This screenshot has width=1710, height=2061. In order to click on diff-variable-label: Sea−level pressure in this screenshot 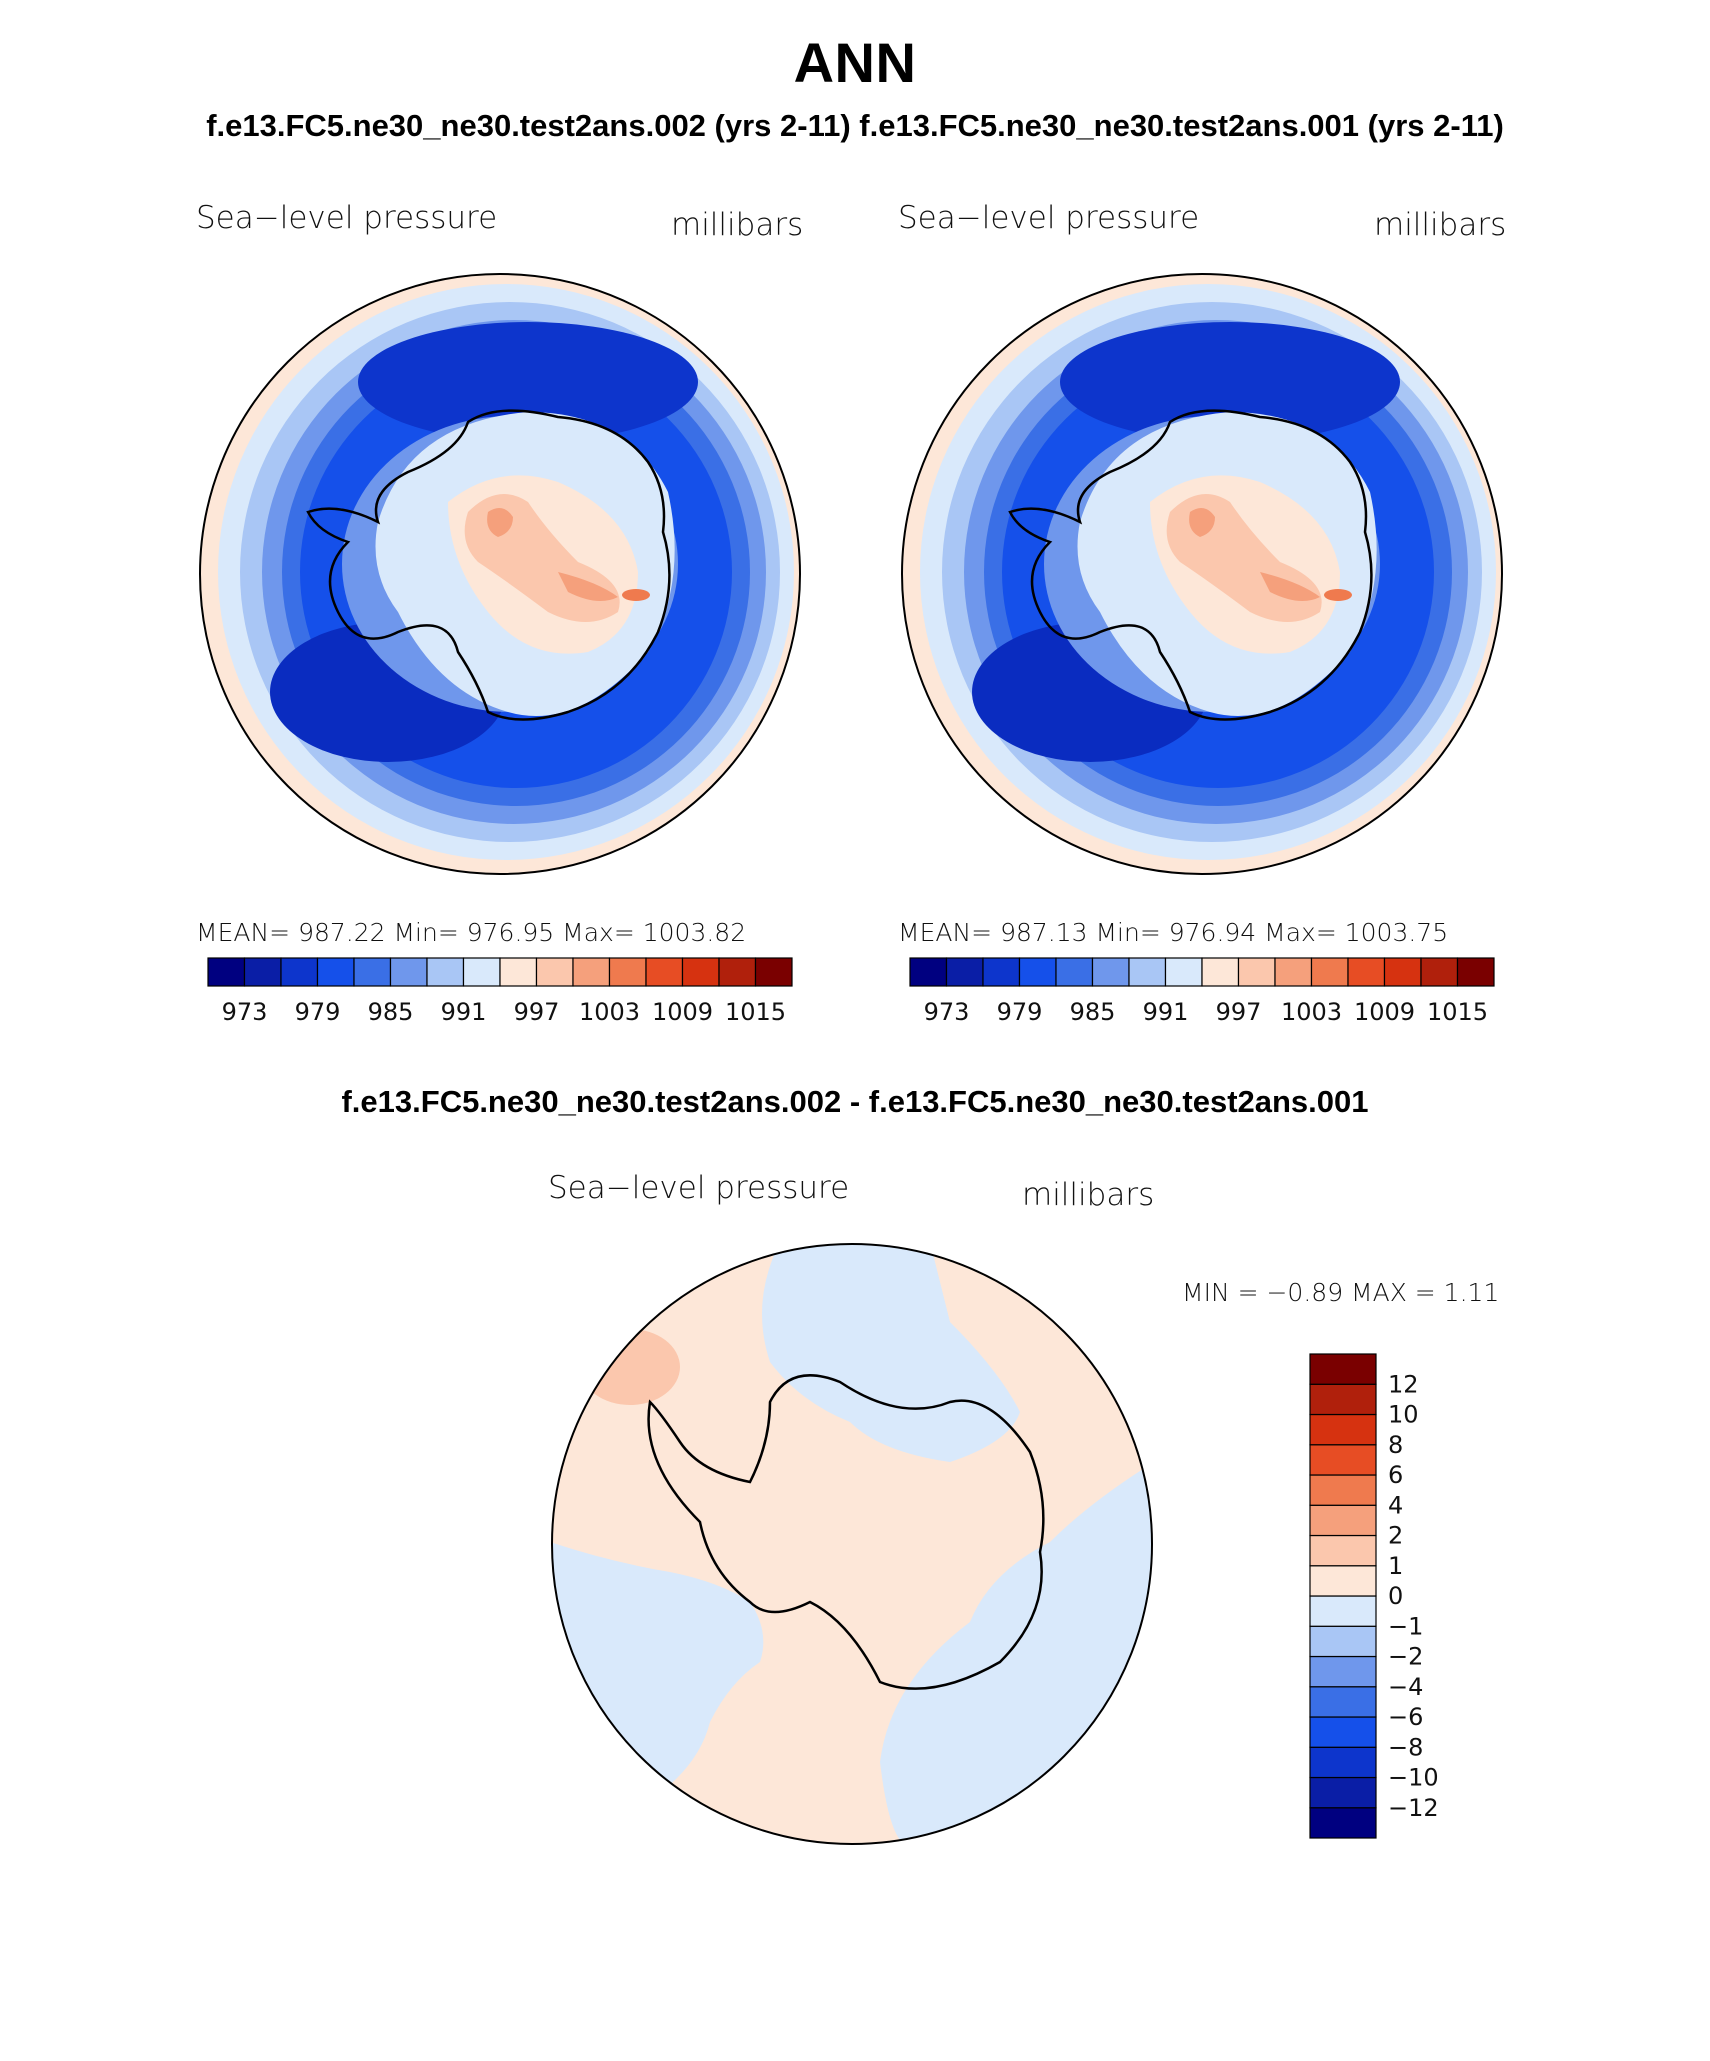, I will do `click(699, 1188)`.